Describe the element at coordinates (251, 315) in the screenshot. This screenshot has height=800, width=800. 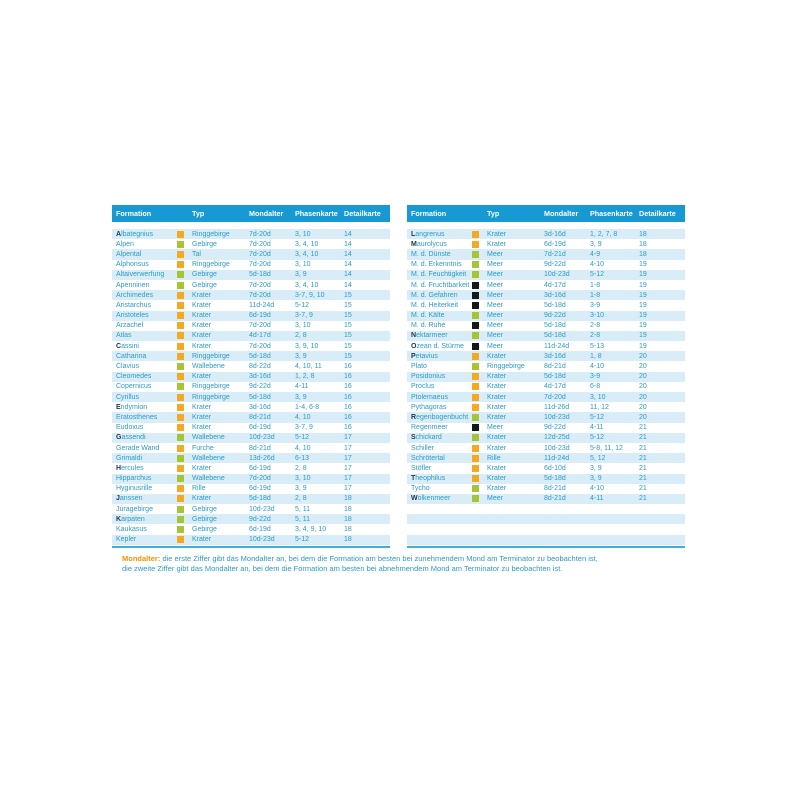
I see `table-row: Aristoteles Krater 6d-19d 3-7, 9 15` at that location.